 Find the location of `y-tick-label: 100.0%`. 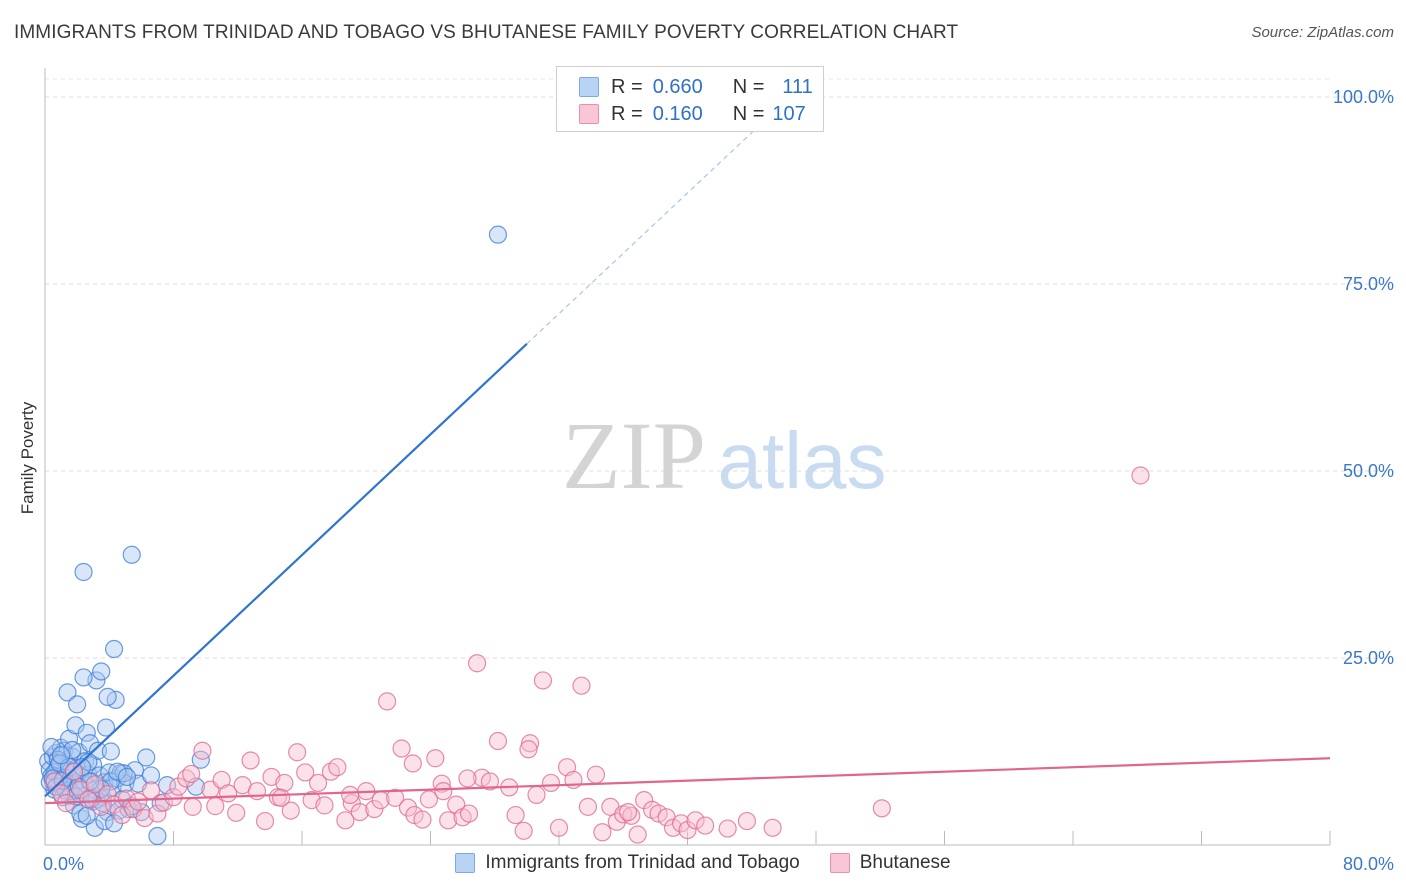

y-tick-label: 100.0% is located at coordinates (1363, 97).